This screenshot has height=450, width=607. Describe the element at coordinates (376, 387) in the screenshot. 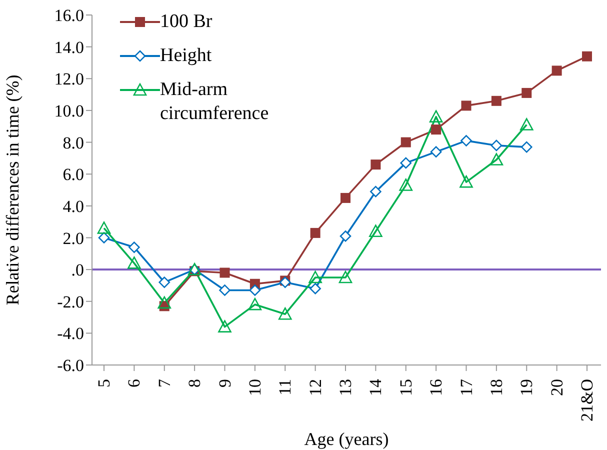

I see `x-tick-label: 14` at that location.